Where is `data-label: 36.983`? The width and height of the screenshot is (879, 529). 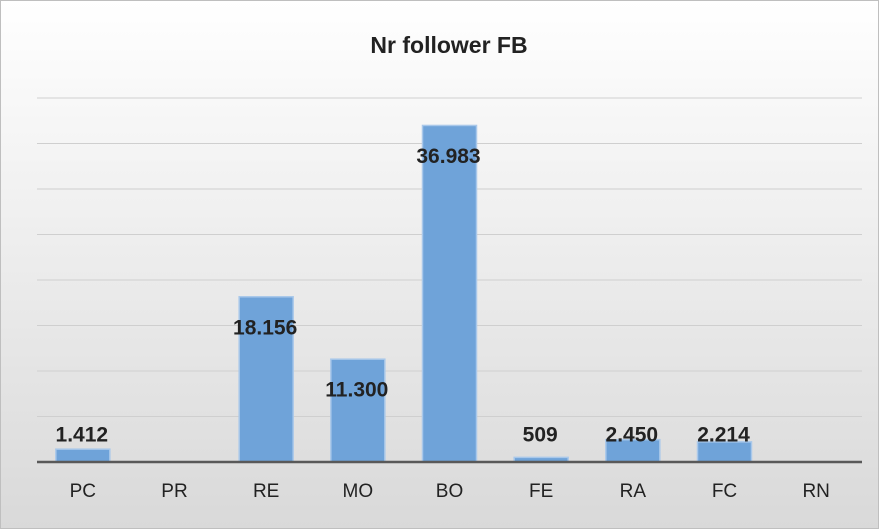 data-label: 36.983 is located at coordinates (448, 156).